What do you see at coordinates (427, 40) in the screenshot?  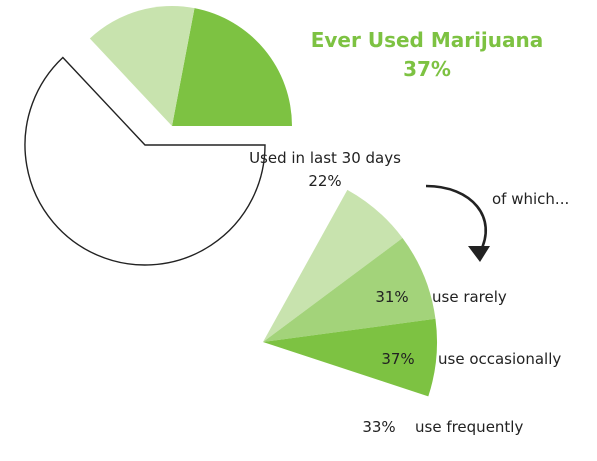 I see `chart-title: Ever Used Marijuana` at bounding box center [427, 40].